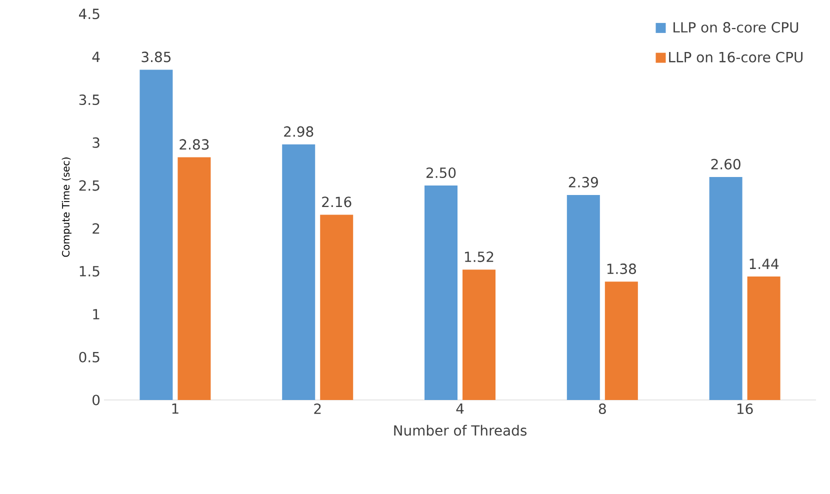 The width and height of the screenshot is (830, 494). What do you see at coordinates (583, 182) in the screenshot?
I see `data-label: 2.39` at bounding box center [583, 182].